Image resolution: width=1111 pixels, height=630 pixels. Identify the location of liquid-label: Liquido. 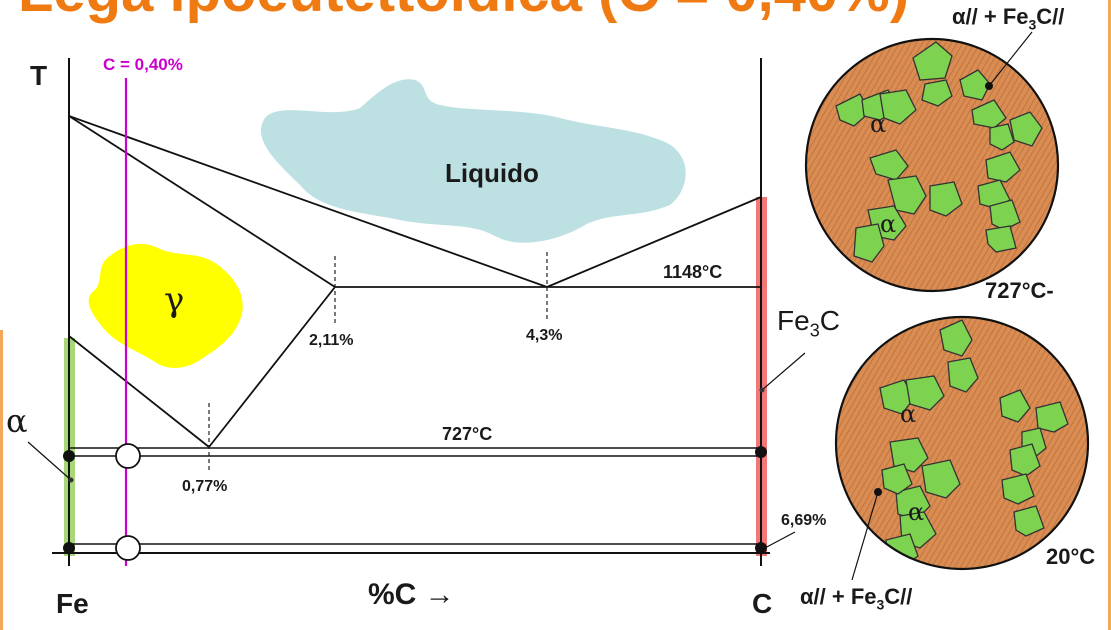
(492, 173).